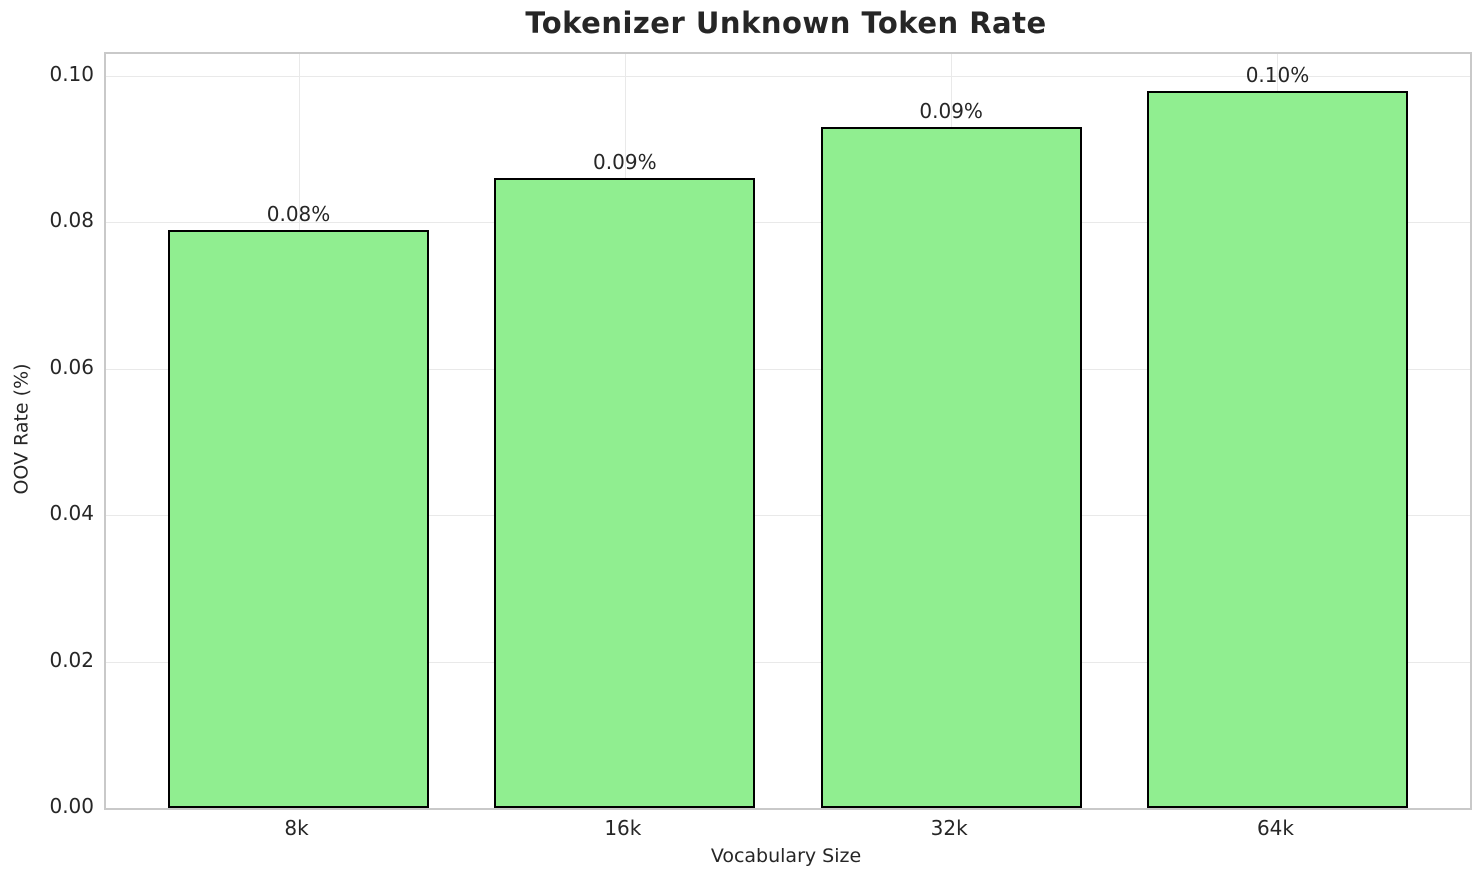 The width and height of the screenshot is (1484, 885). What do you see at coordinates (786, 856) in the screenshot?
I see `x-axis-label: Vocabulary Size` at bounding box center [786, 856].